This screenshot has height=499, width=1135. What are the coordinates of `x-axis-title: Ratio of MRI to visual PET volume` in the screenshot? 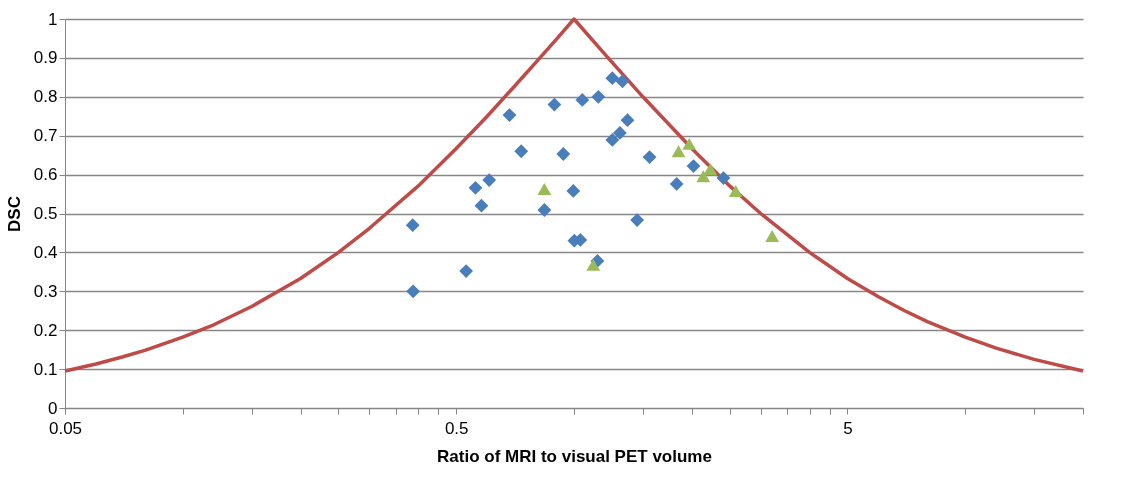 It's located at (574, 456).